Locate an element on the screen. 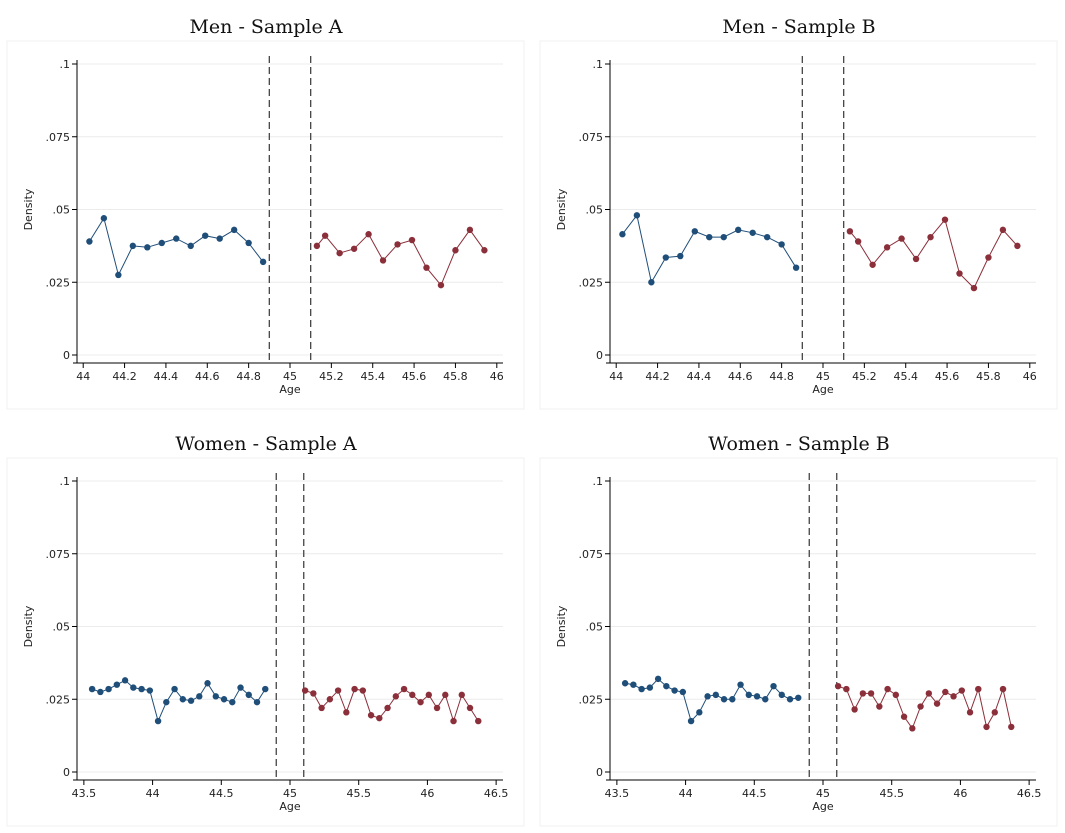 The height and width of the screenshot is (833, 1065). x-tick-label: 45.6 is located at coordinates (414, 376).